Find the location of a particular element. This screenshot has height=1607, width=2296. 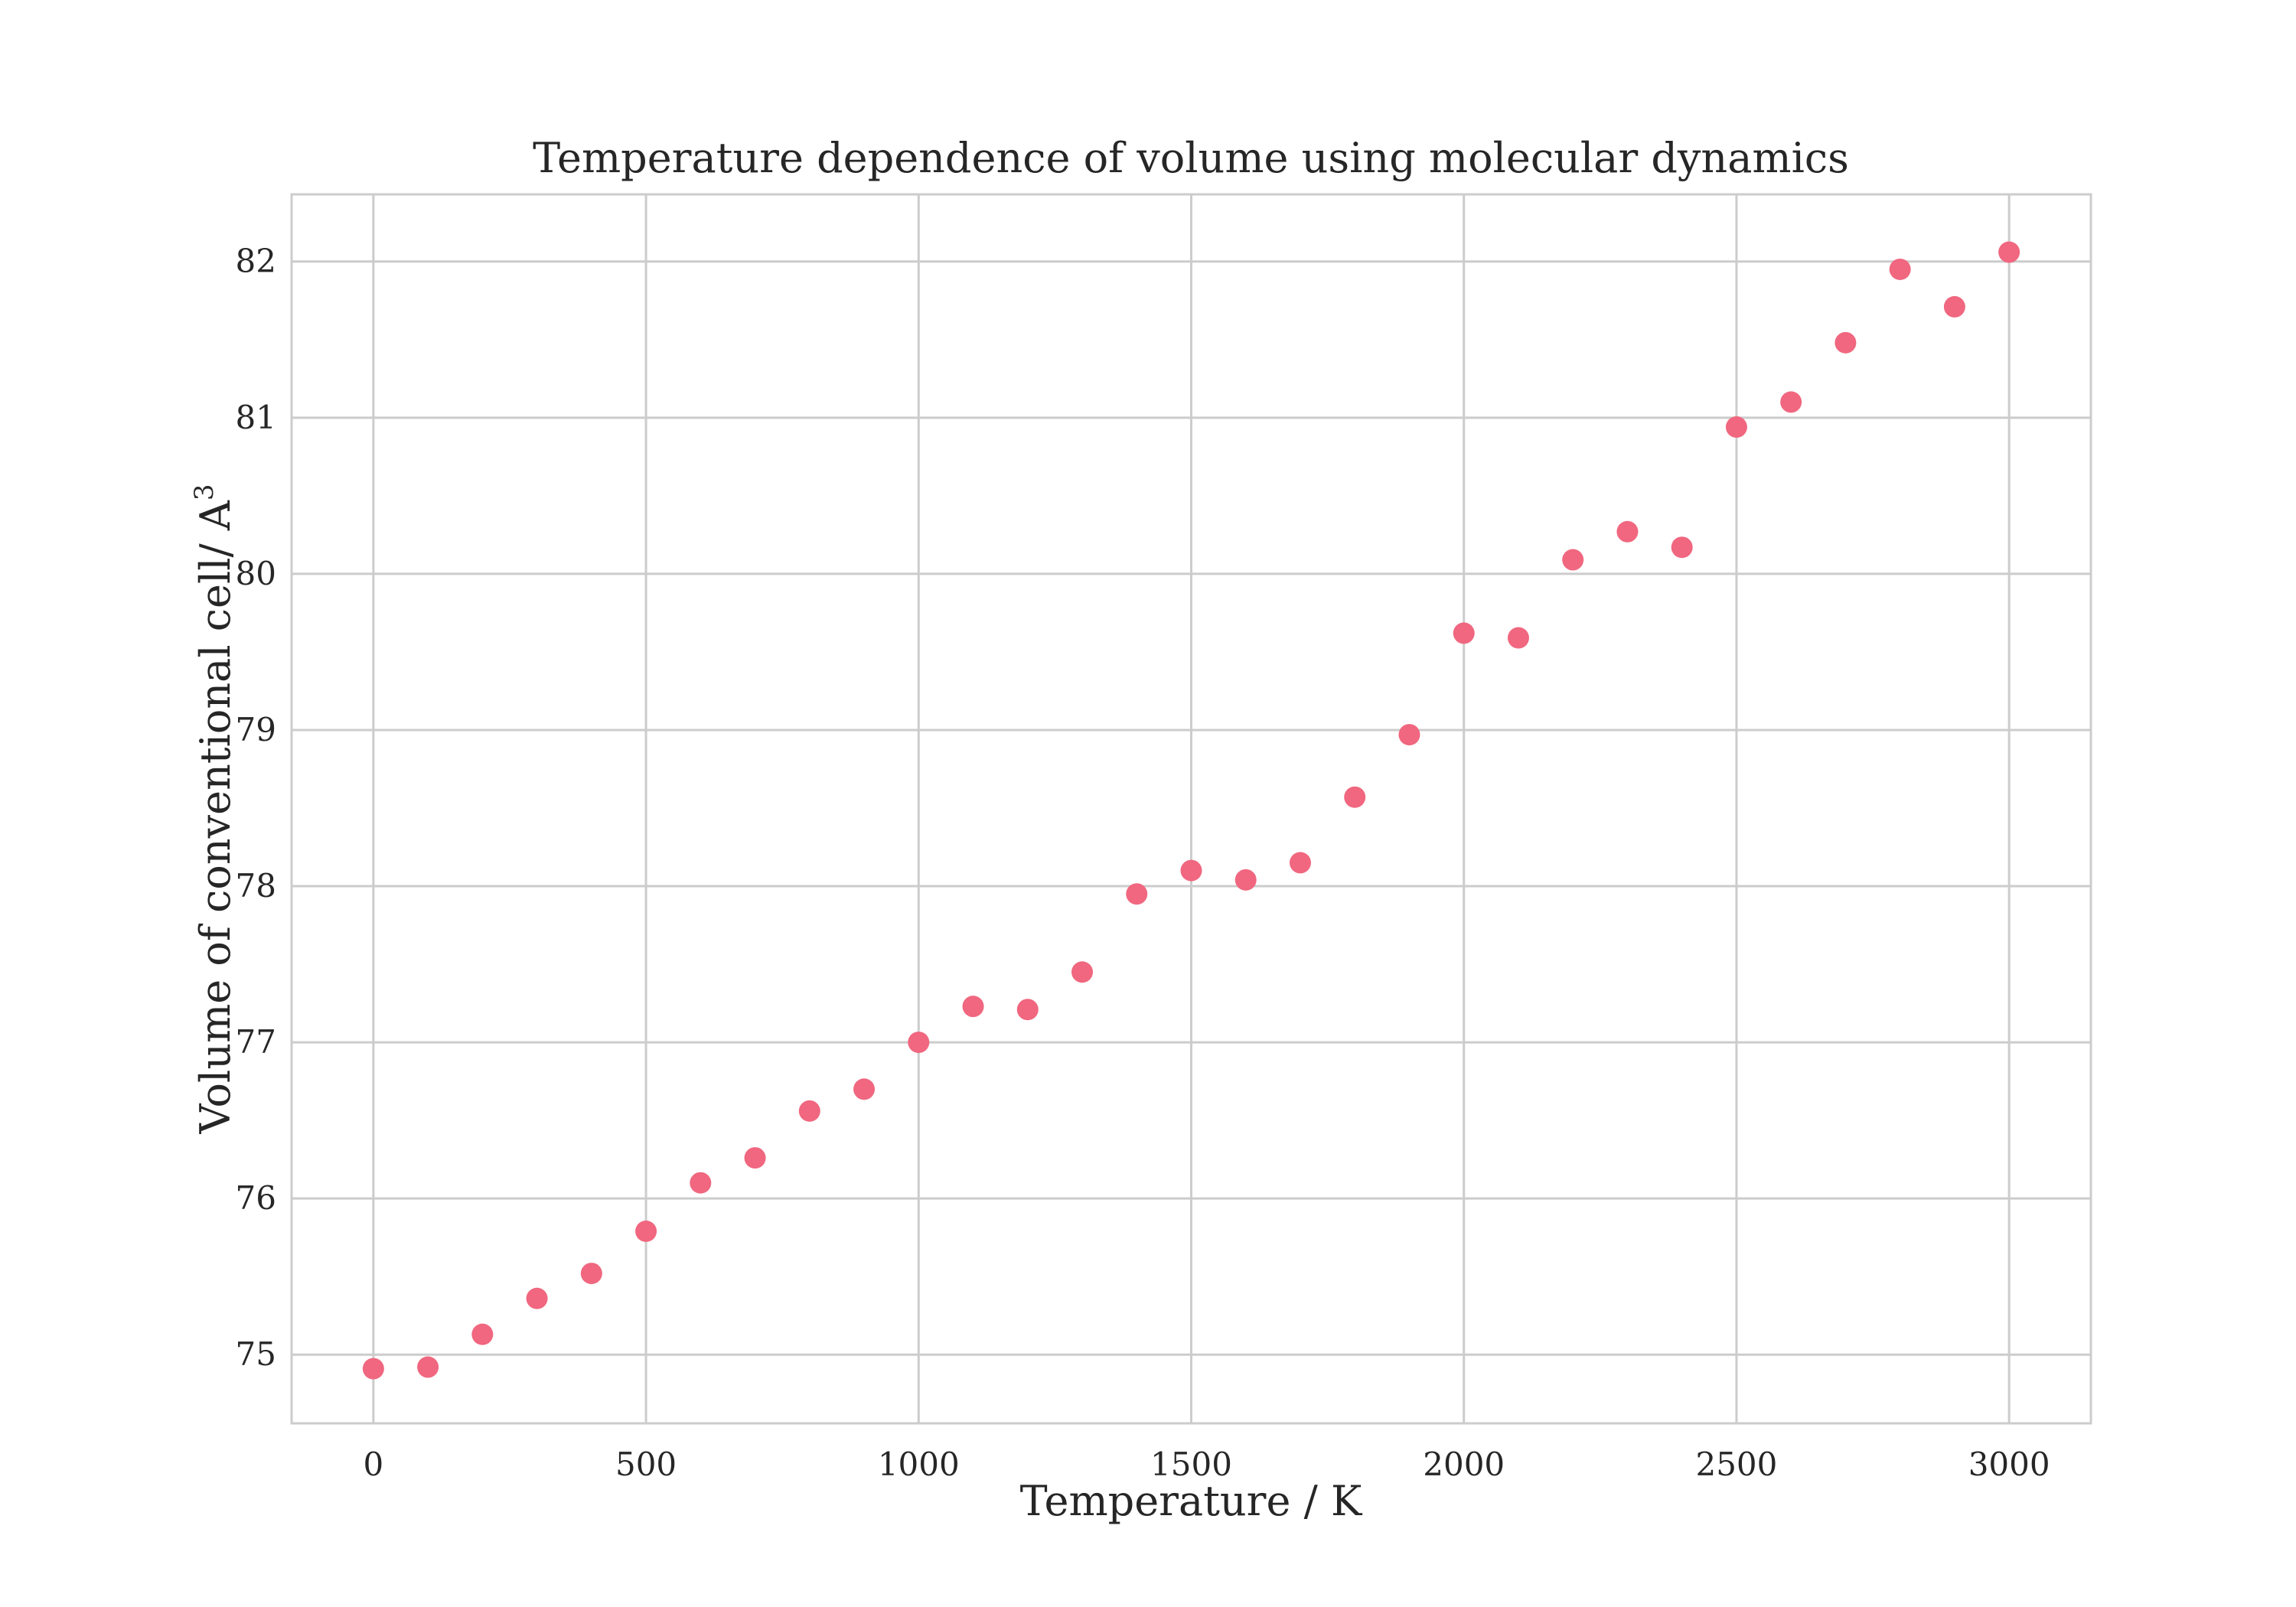

y-tick-label: 77 is located at coordinates (256, 1042).